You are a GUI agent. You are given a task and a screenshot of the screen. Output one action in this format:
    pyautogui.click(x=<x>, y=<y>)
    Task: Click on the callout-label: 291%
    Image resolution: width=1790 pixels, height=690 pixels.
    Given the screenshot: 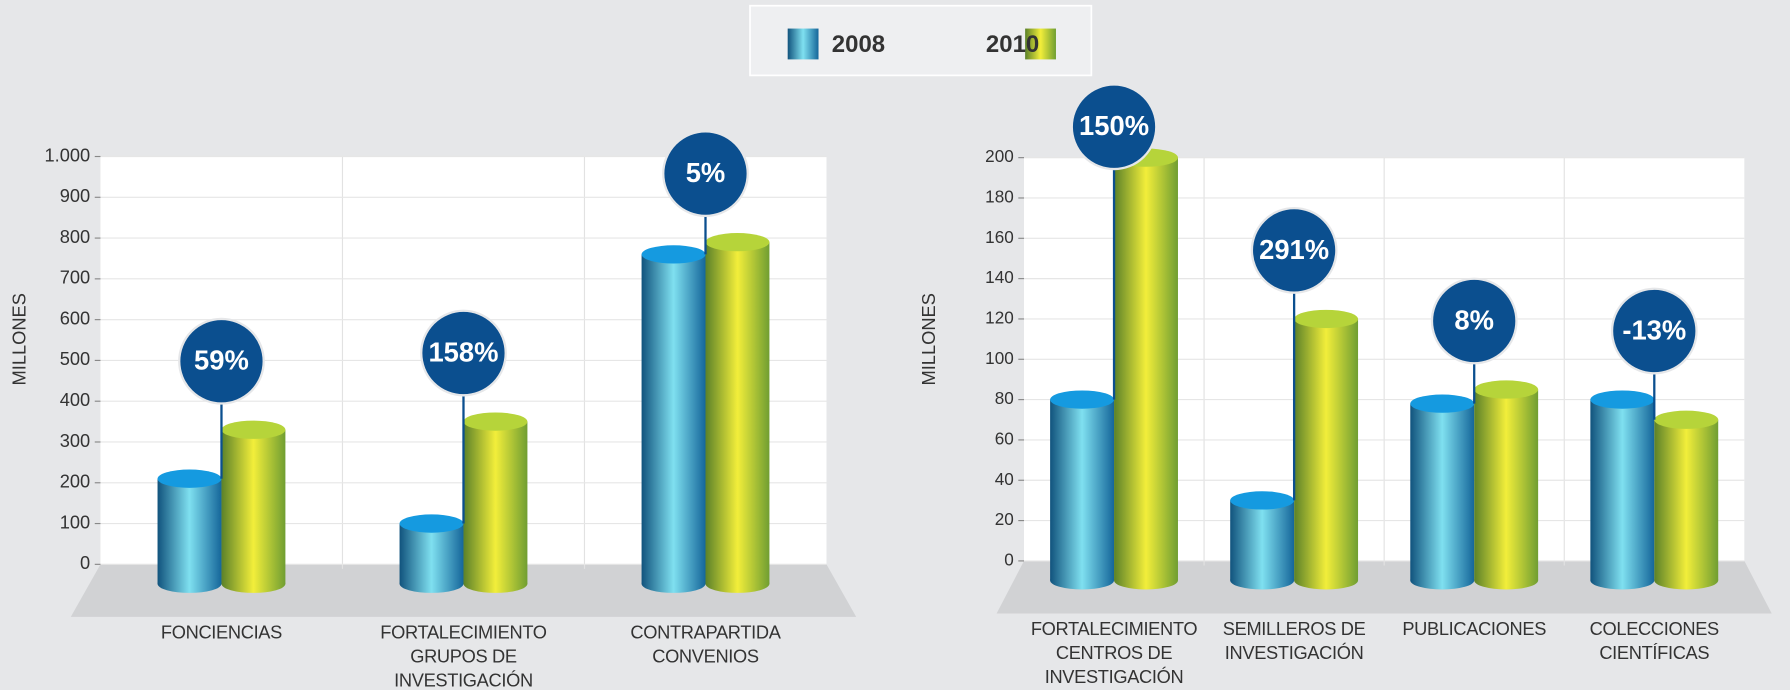 What is the action you would take?
    pyautogui.click(x=1294, y=249)
    